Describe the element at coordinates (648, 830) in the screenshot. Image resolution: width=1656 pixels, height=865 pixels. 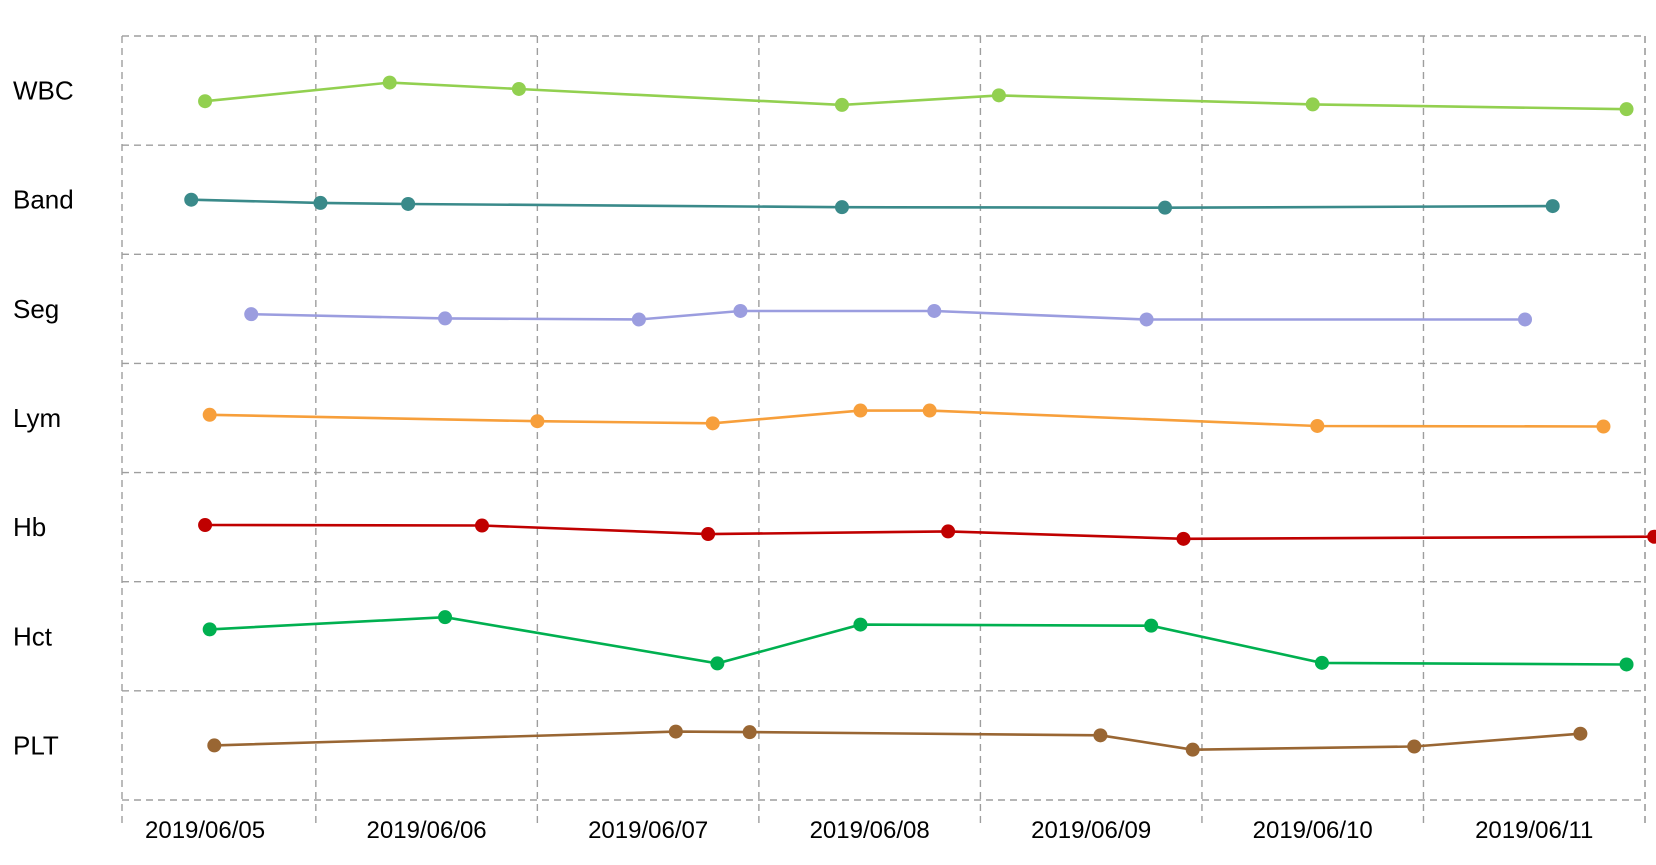
I see `x-tick-label: 2019/06/07` at that location.